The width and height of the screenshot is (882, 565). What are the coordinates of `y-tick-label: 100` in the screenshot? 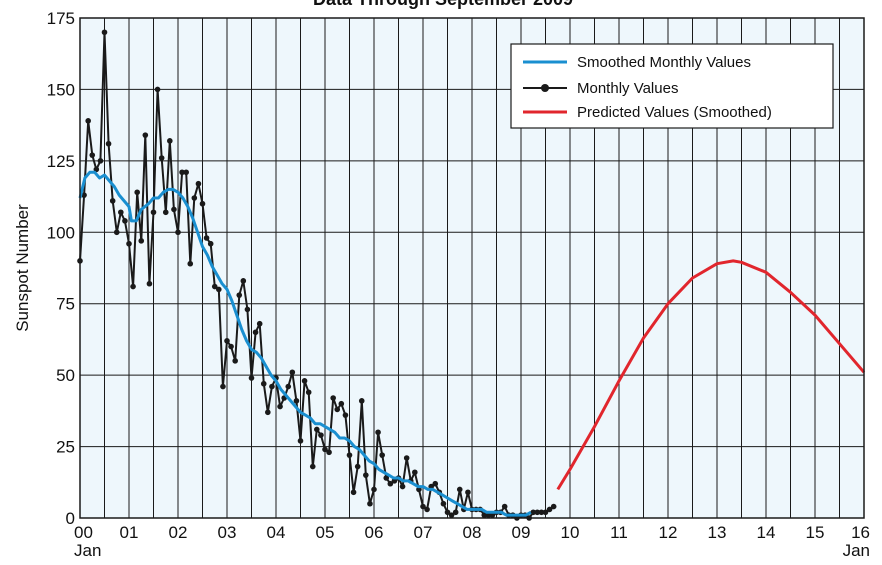 It's located at (61, 232).